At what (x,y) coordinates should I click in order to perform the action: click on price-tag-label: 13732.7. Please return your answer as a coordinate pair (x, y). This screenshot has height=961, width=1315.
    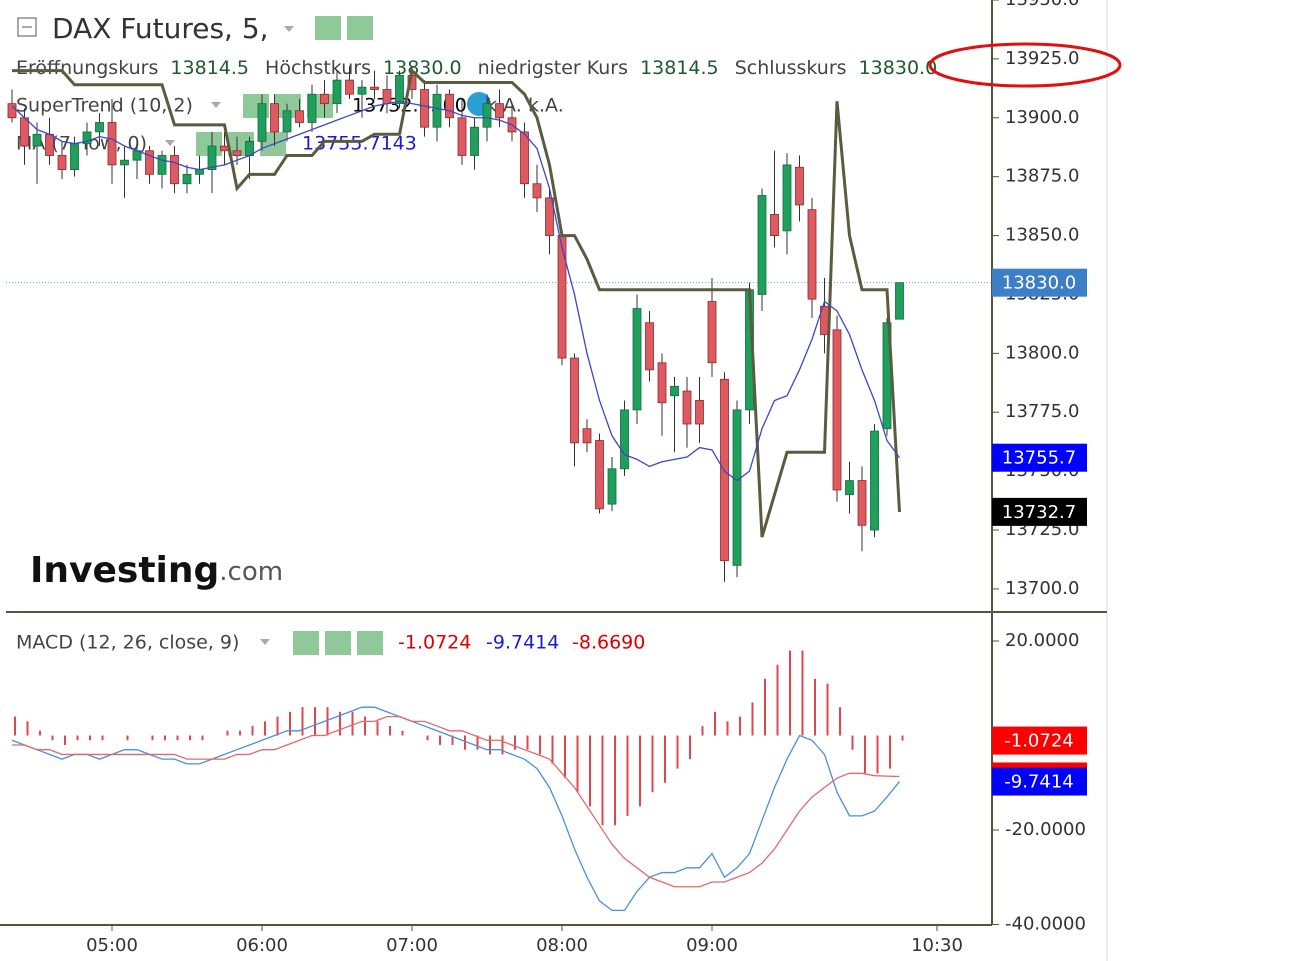
    Looking at the image, I should click on (1039, 512).